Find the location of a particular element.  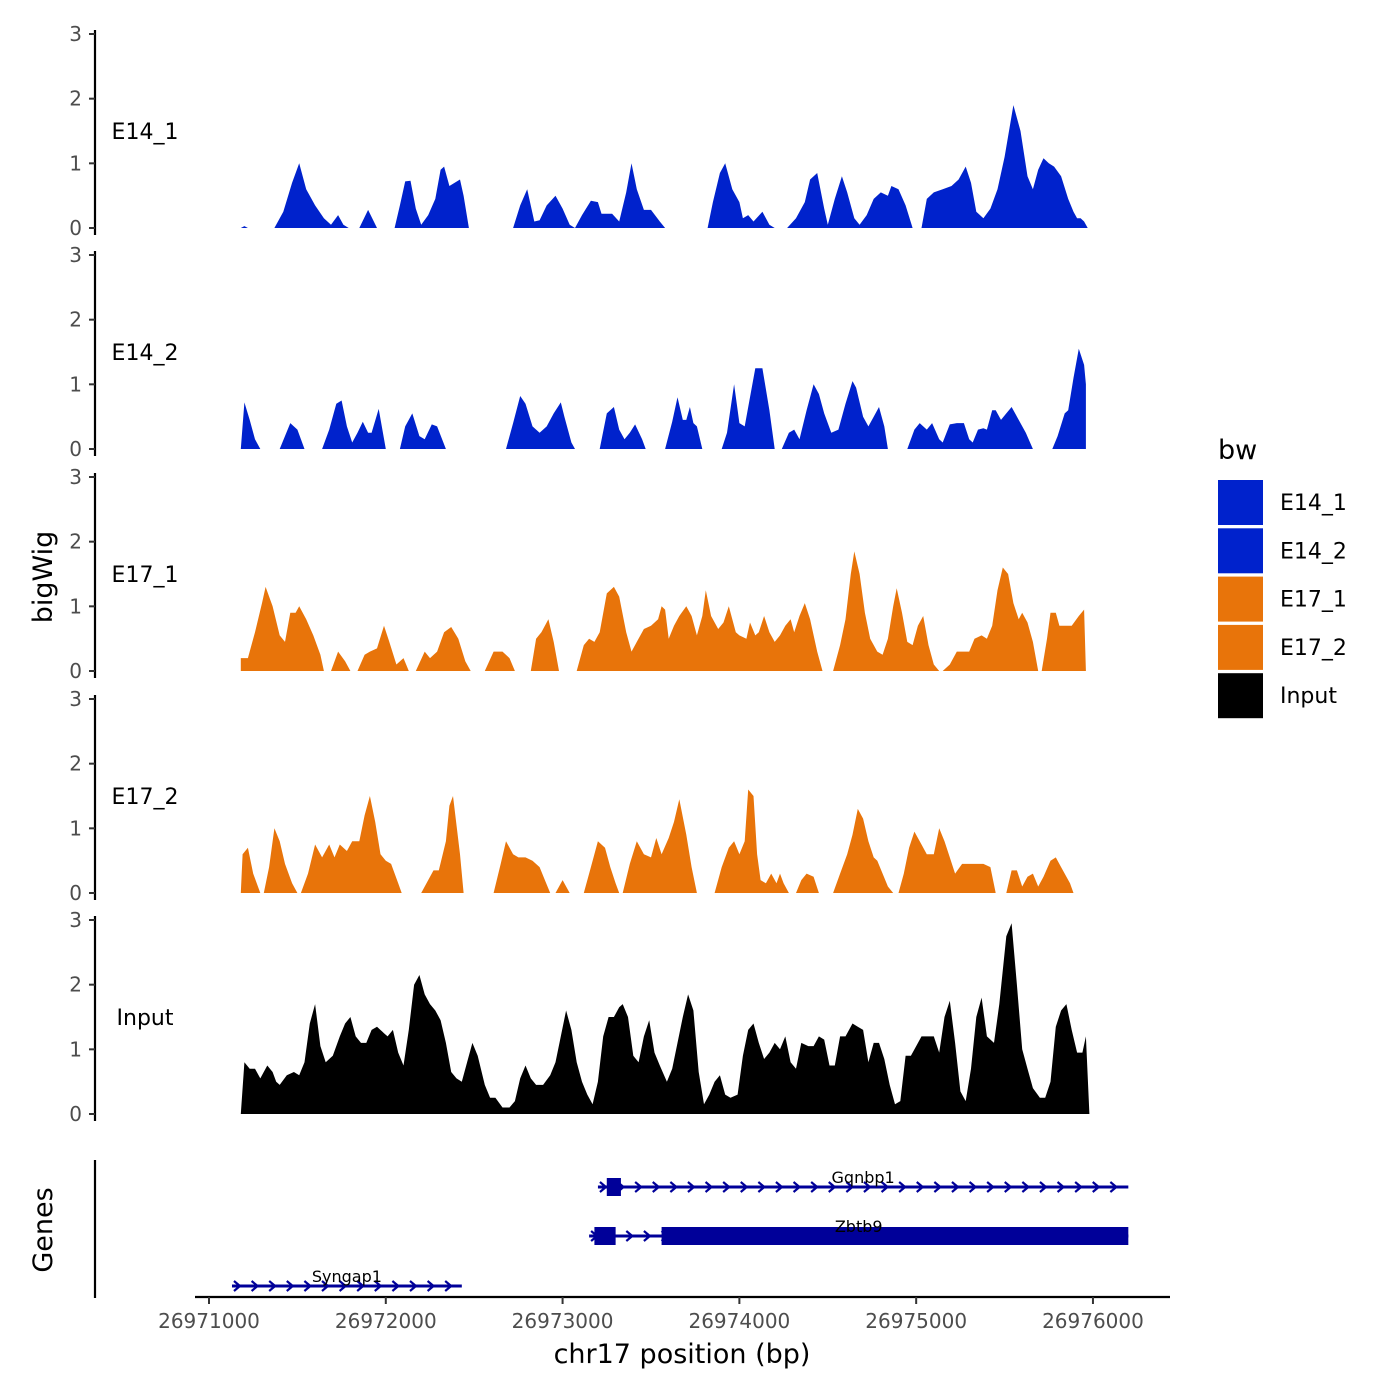

x-tick-label: 26975000 is located at coordinates (916, 1321).